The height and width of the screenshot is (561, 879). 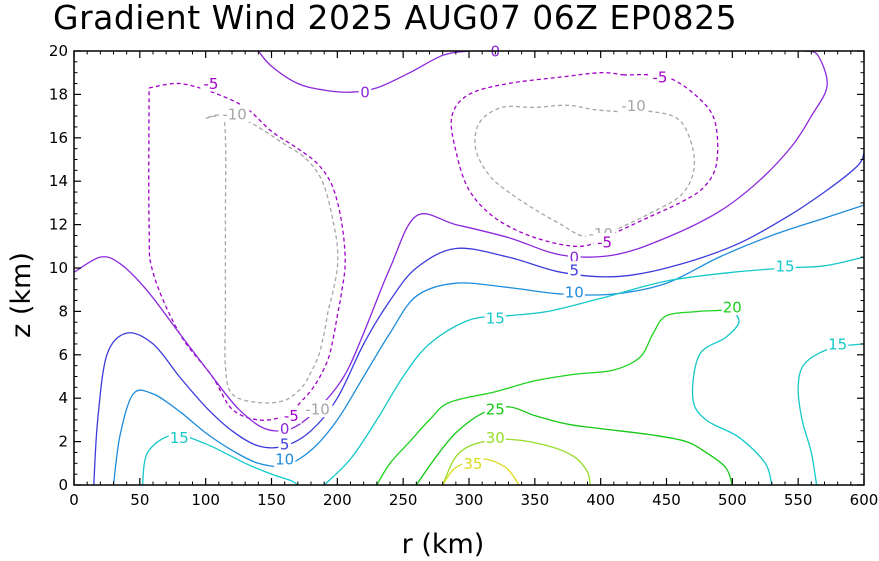 I want to click on y-tick-label: 18, so click(x=58, y=94).